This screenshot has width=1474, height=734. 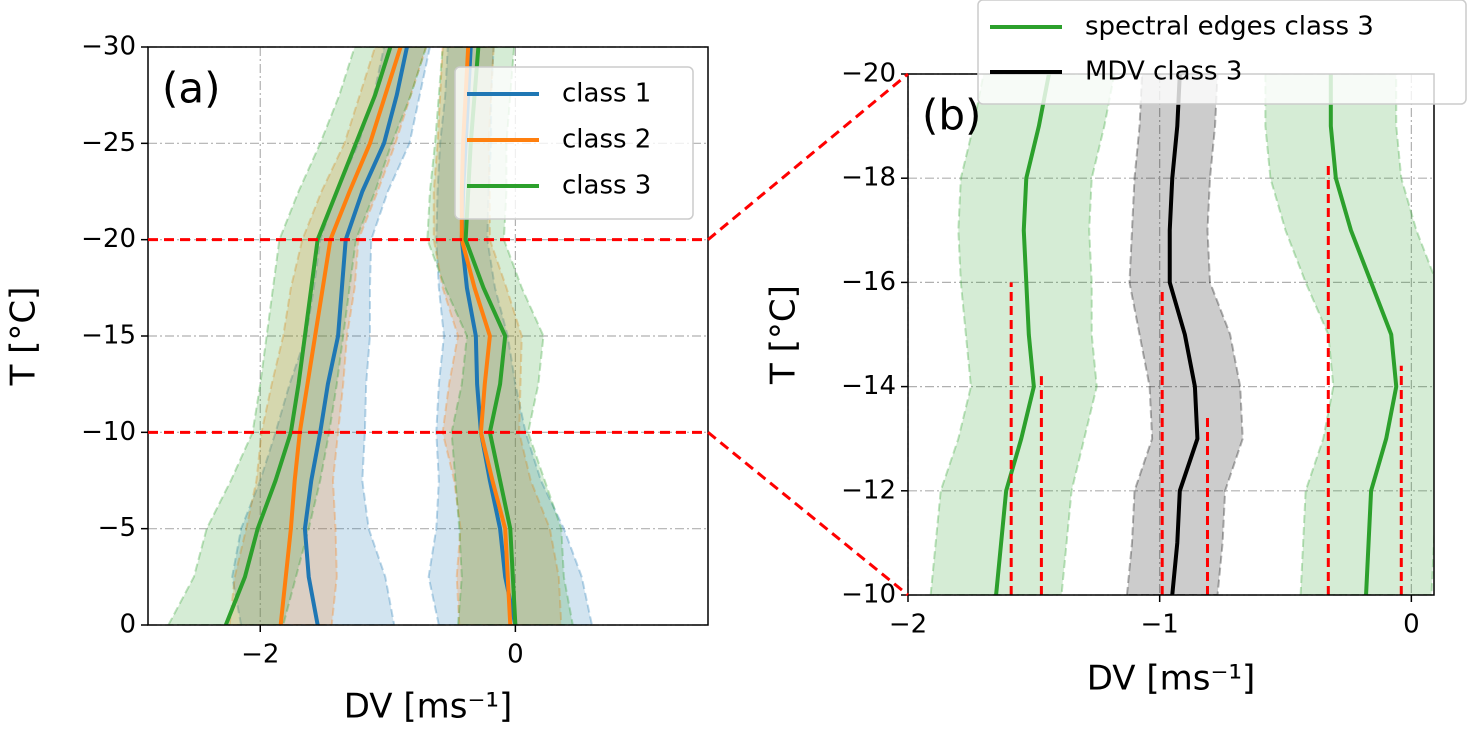 What do you see at coordinates (191, 88) in the screenshot?
I see `panel-label: (a)` at bounding box center [191, 88].